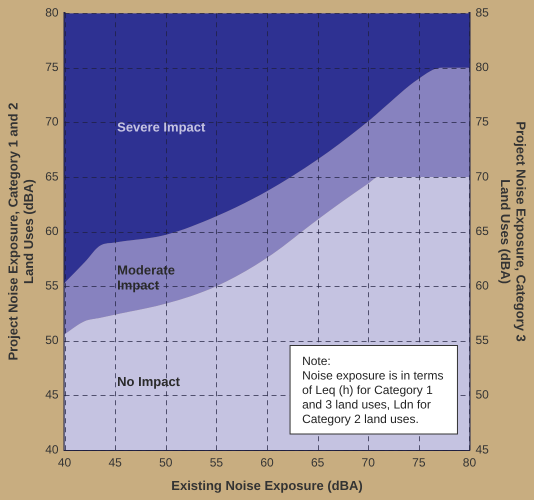  What do you see at coordinates (482, 285) in the screenshot?
I see `y2-tick-label: 60` at bounding box center [482, 285].